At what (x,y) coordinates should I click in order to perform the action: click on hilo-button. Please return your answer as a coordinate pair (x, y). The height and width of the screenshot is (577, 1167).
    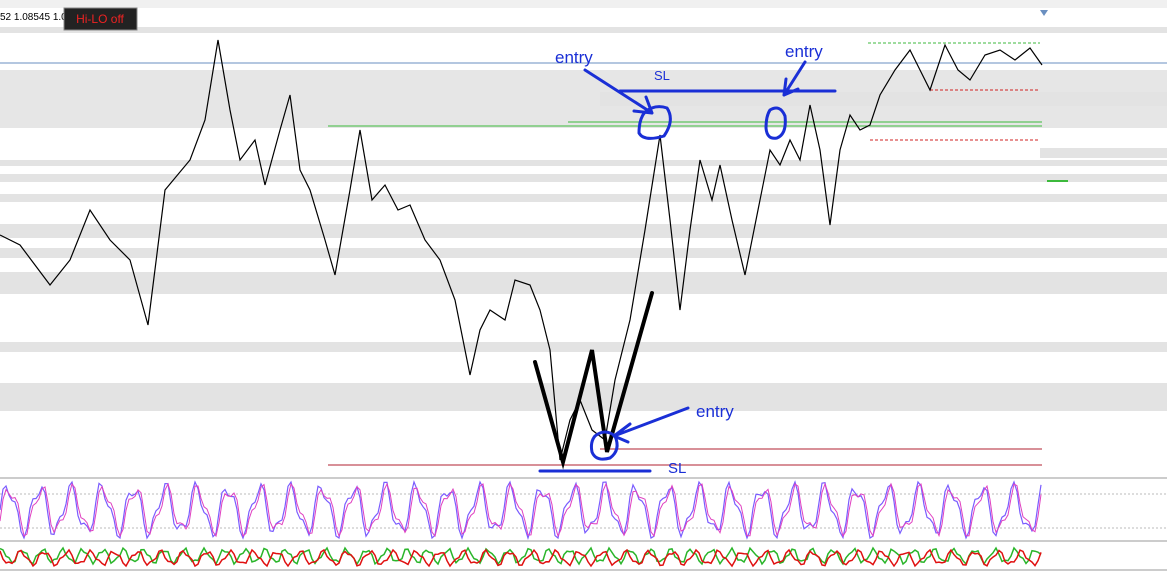
    Looking at the image, I should click on (100, 19).